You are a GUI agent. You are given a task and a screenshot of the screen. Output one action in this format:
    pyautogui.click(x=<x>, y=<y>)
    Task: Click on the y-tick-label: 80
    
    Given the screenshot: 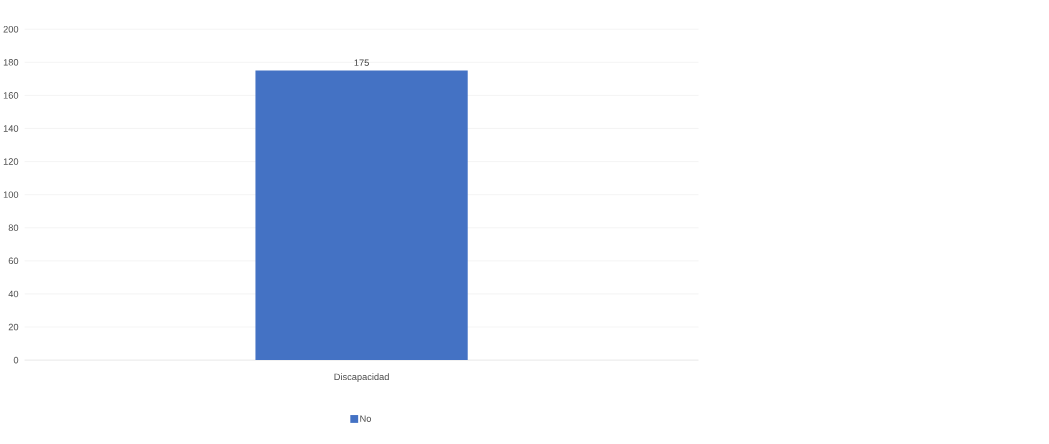 What is the action you would take?
    pyautogui.click(x=13, y=228)
    